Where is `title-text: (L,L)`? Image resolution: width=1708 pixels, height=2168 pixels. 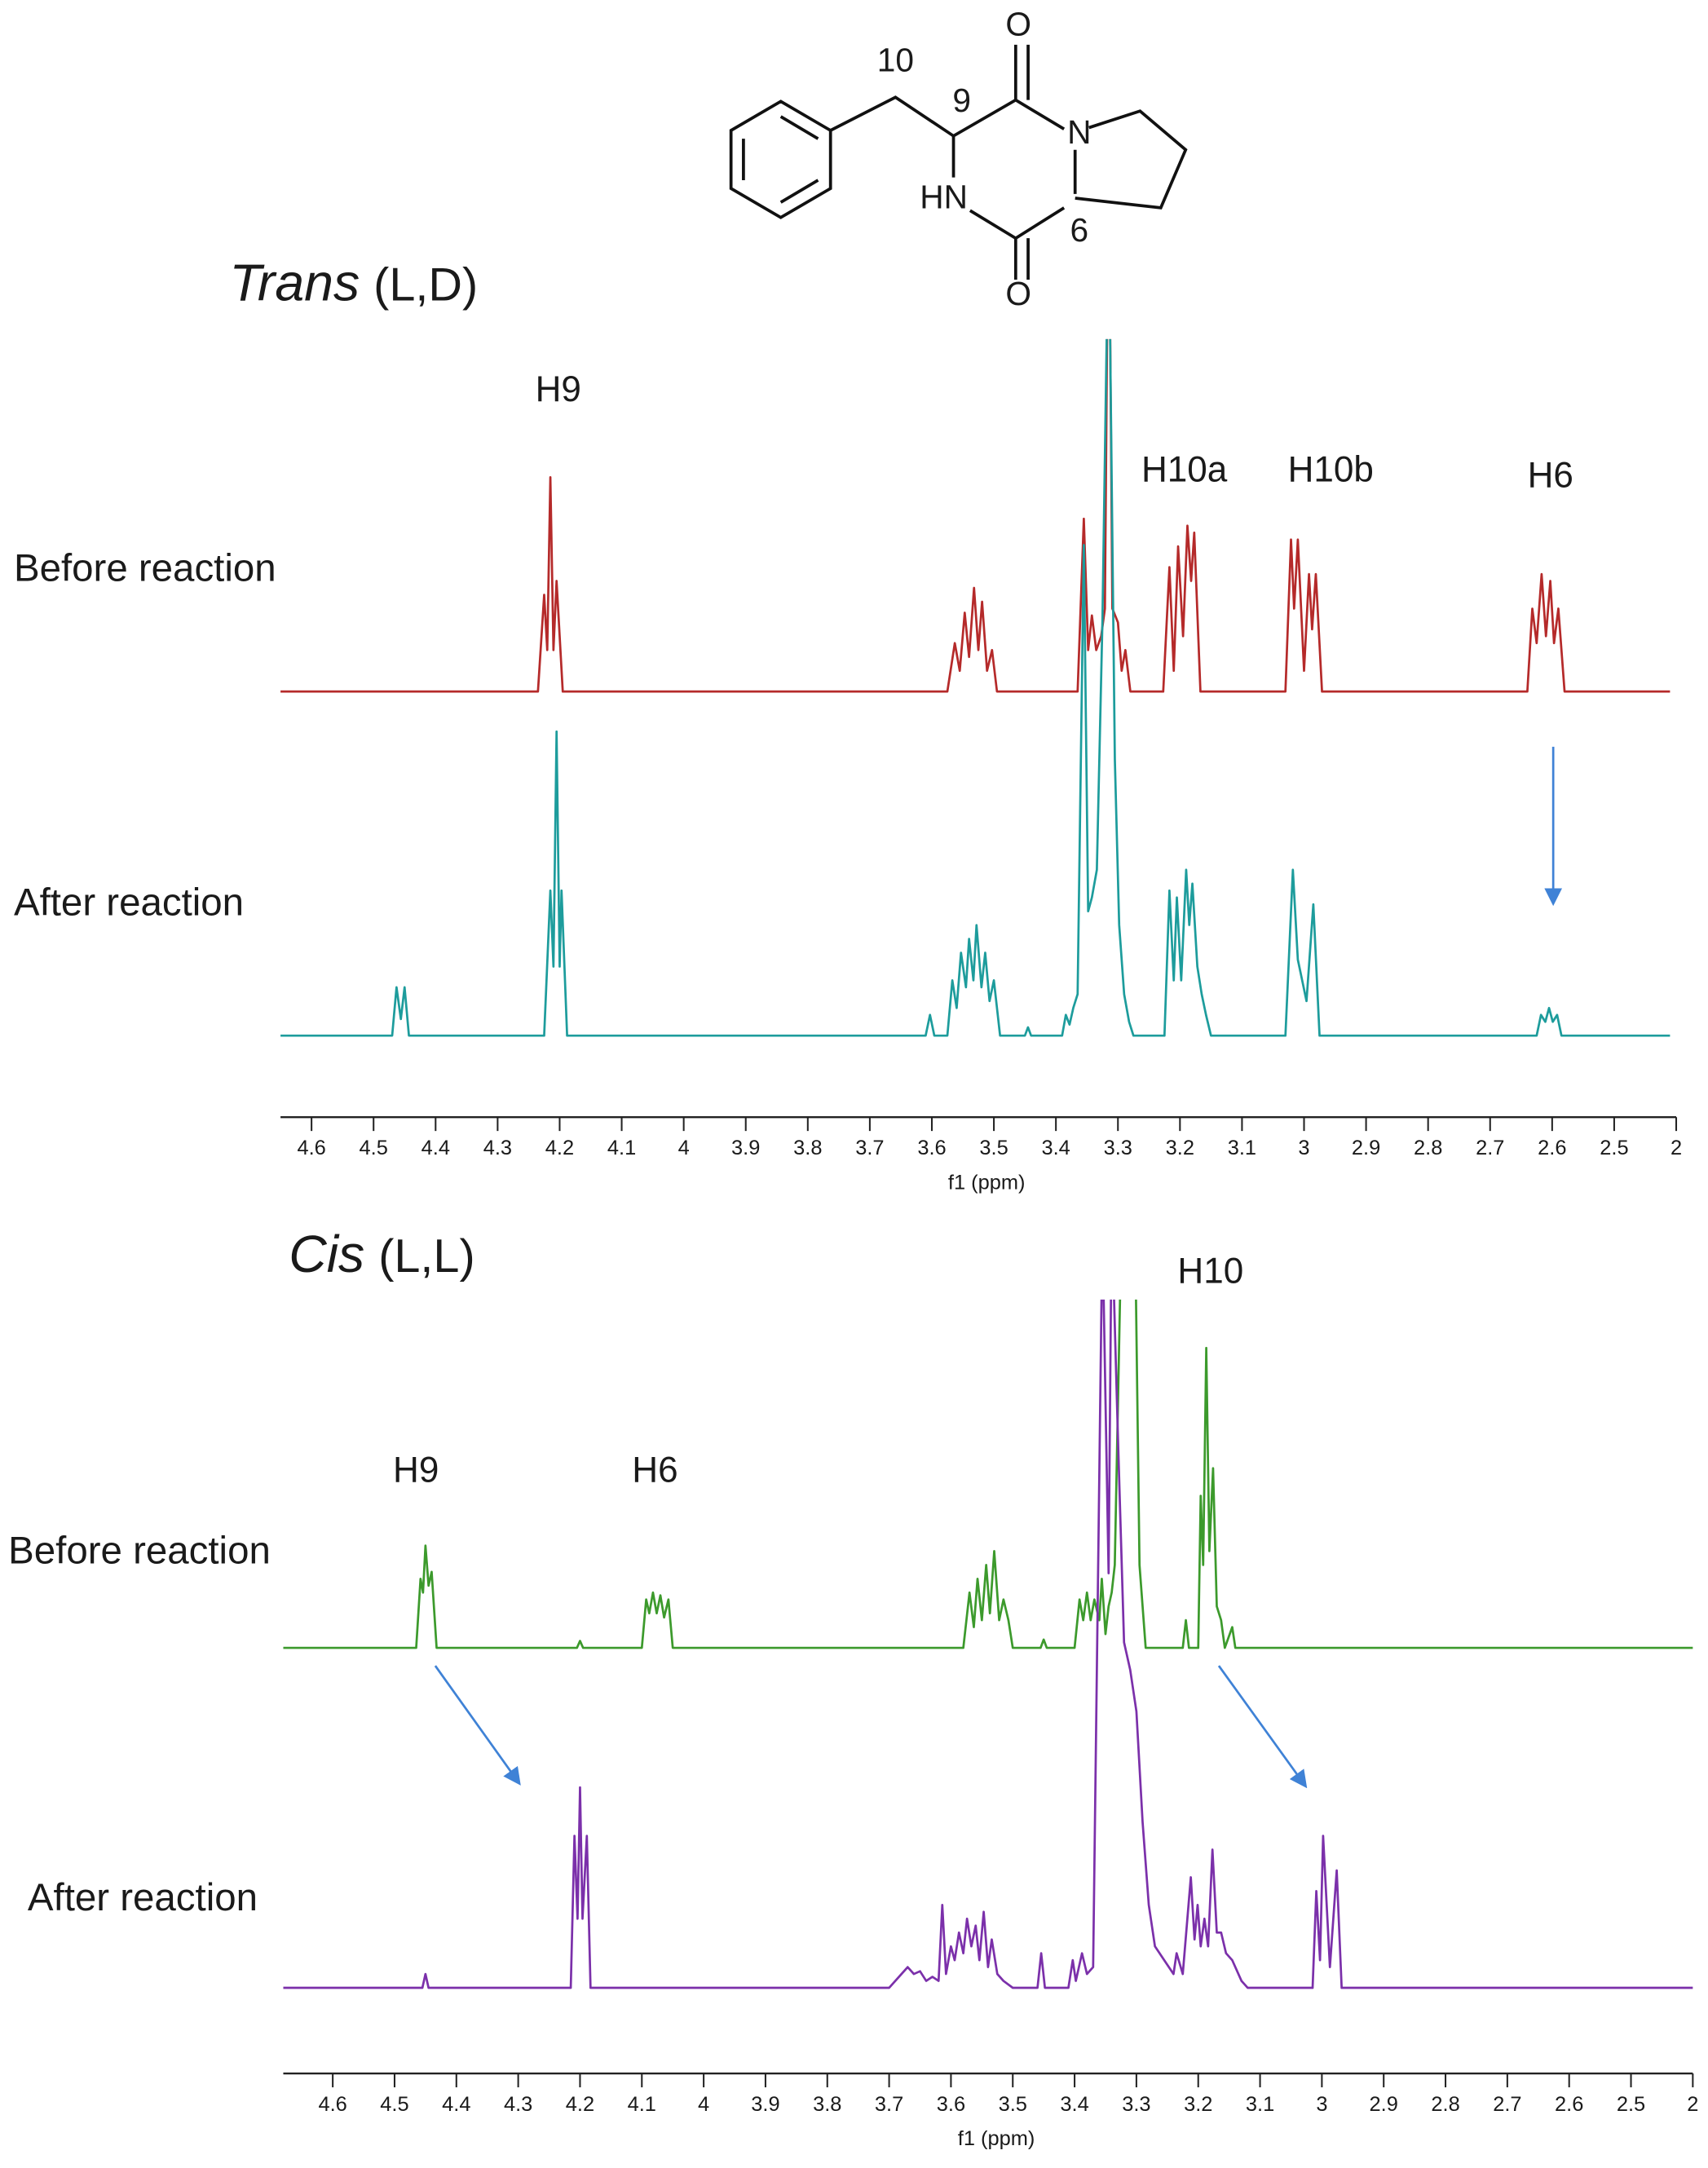 title-text: (L,L) is located at coordinates (426, 1257).